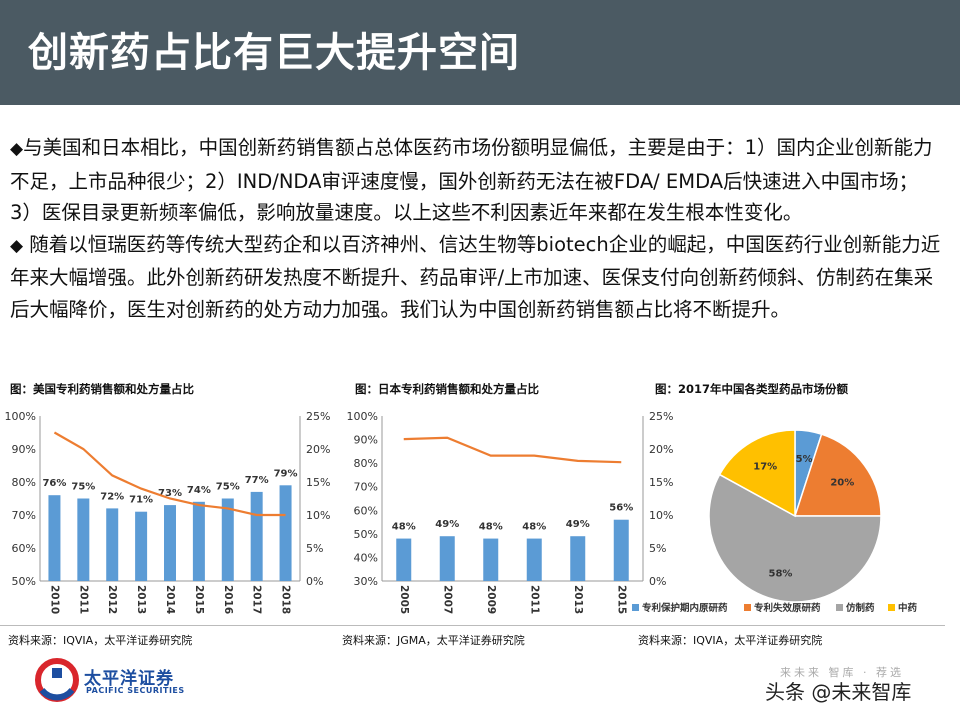 The width and height of the screenshot is (960, 720). Describe the element at coordinates (657, 581) in the screenshot. I see `jp-y-right-tick: 0%` at that location.